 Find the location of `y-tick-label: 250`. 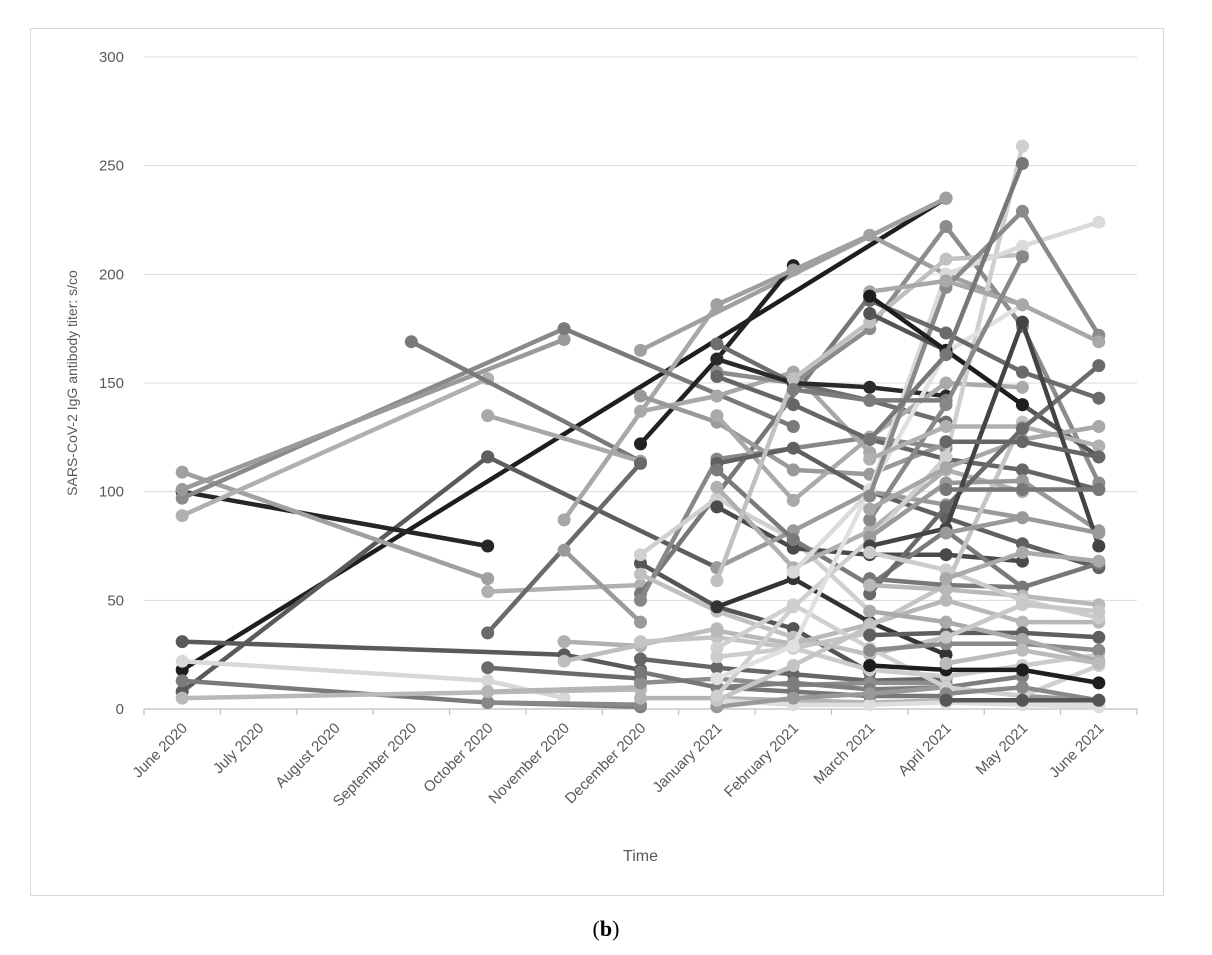

y-tick-label: 250 is located at coordinates (111, 166).